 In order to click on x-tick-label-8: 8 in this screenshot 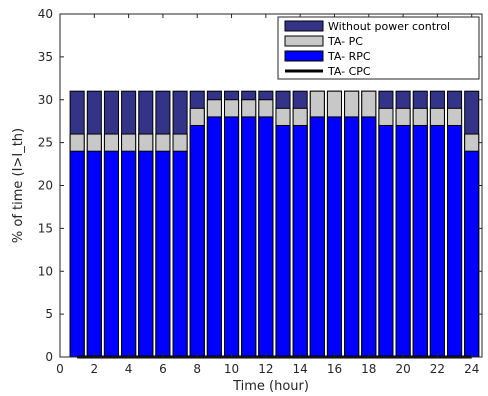, I will do `click(197, 369)`.